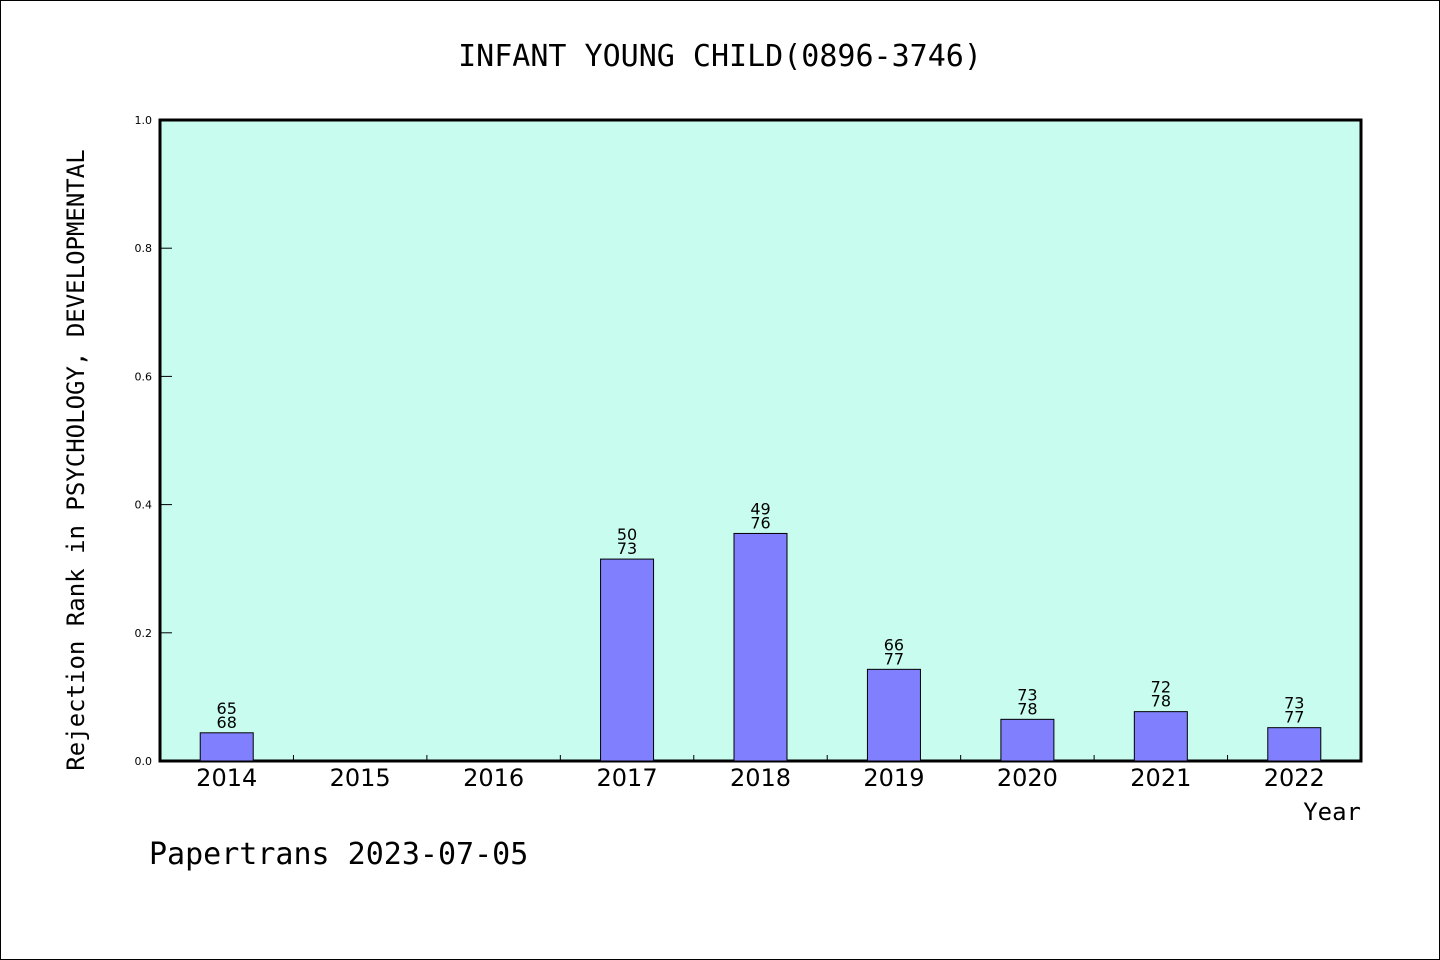 This screenshot has height=960, width=1440. What do you see at coordinates (144, 120) in the screenshot?
I see `y-tick-label: 1.0` at bounding box center [144, 120].